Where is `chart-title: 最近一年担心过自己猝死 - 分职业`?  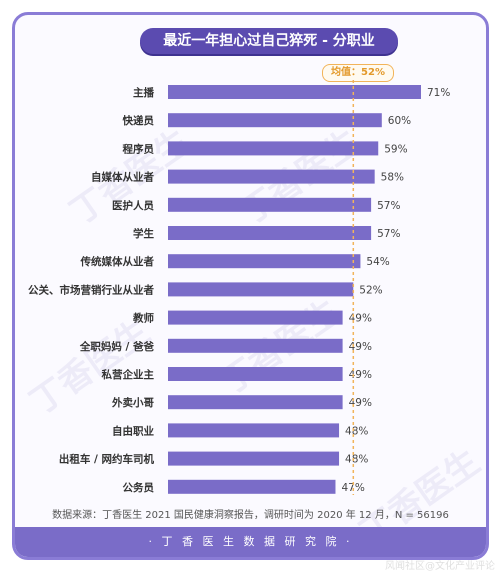
chart-title: 最近一年担心过自己猝死 - 分职业 is located at coordinates (269, 41).